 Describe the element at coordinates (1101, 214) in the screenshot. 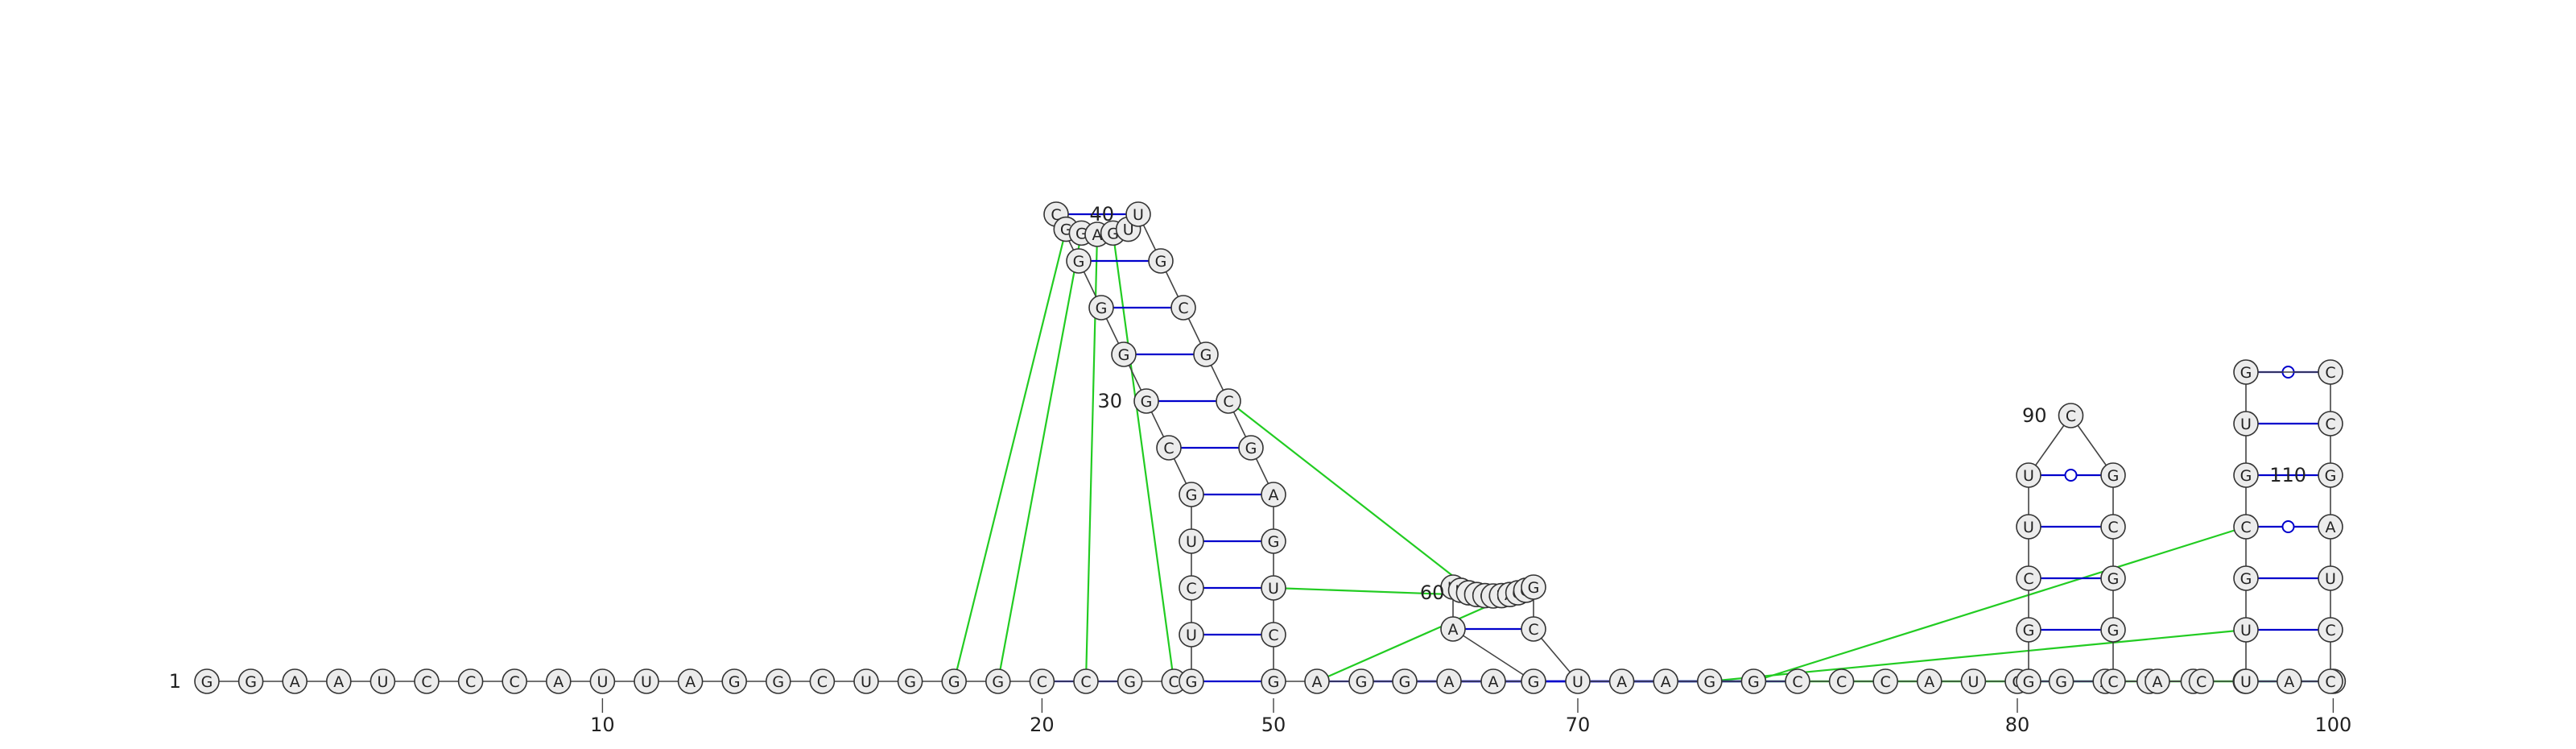

I see `position-label: 40` at that location.